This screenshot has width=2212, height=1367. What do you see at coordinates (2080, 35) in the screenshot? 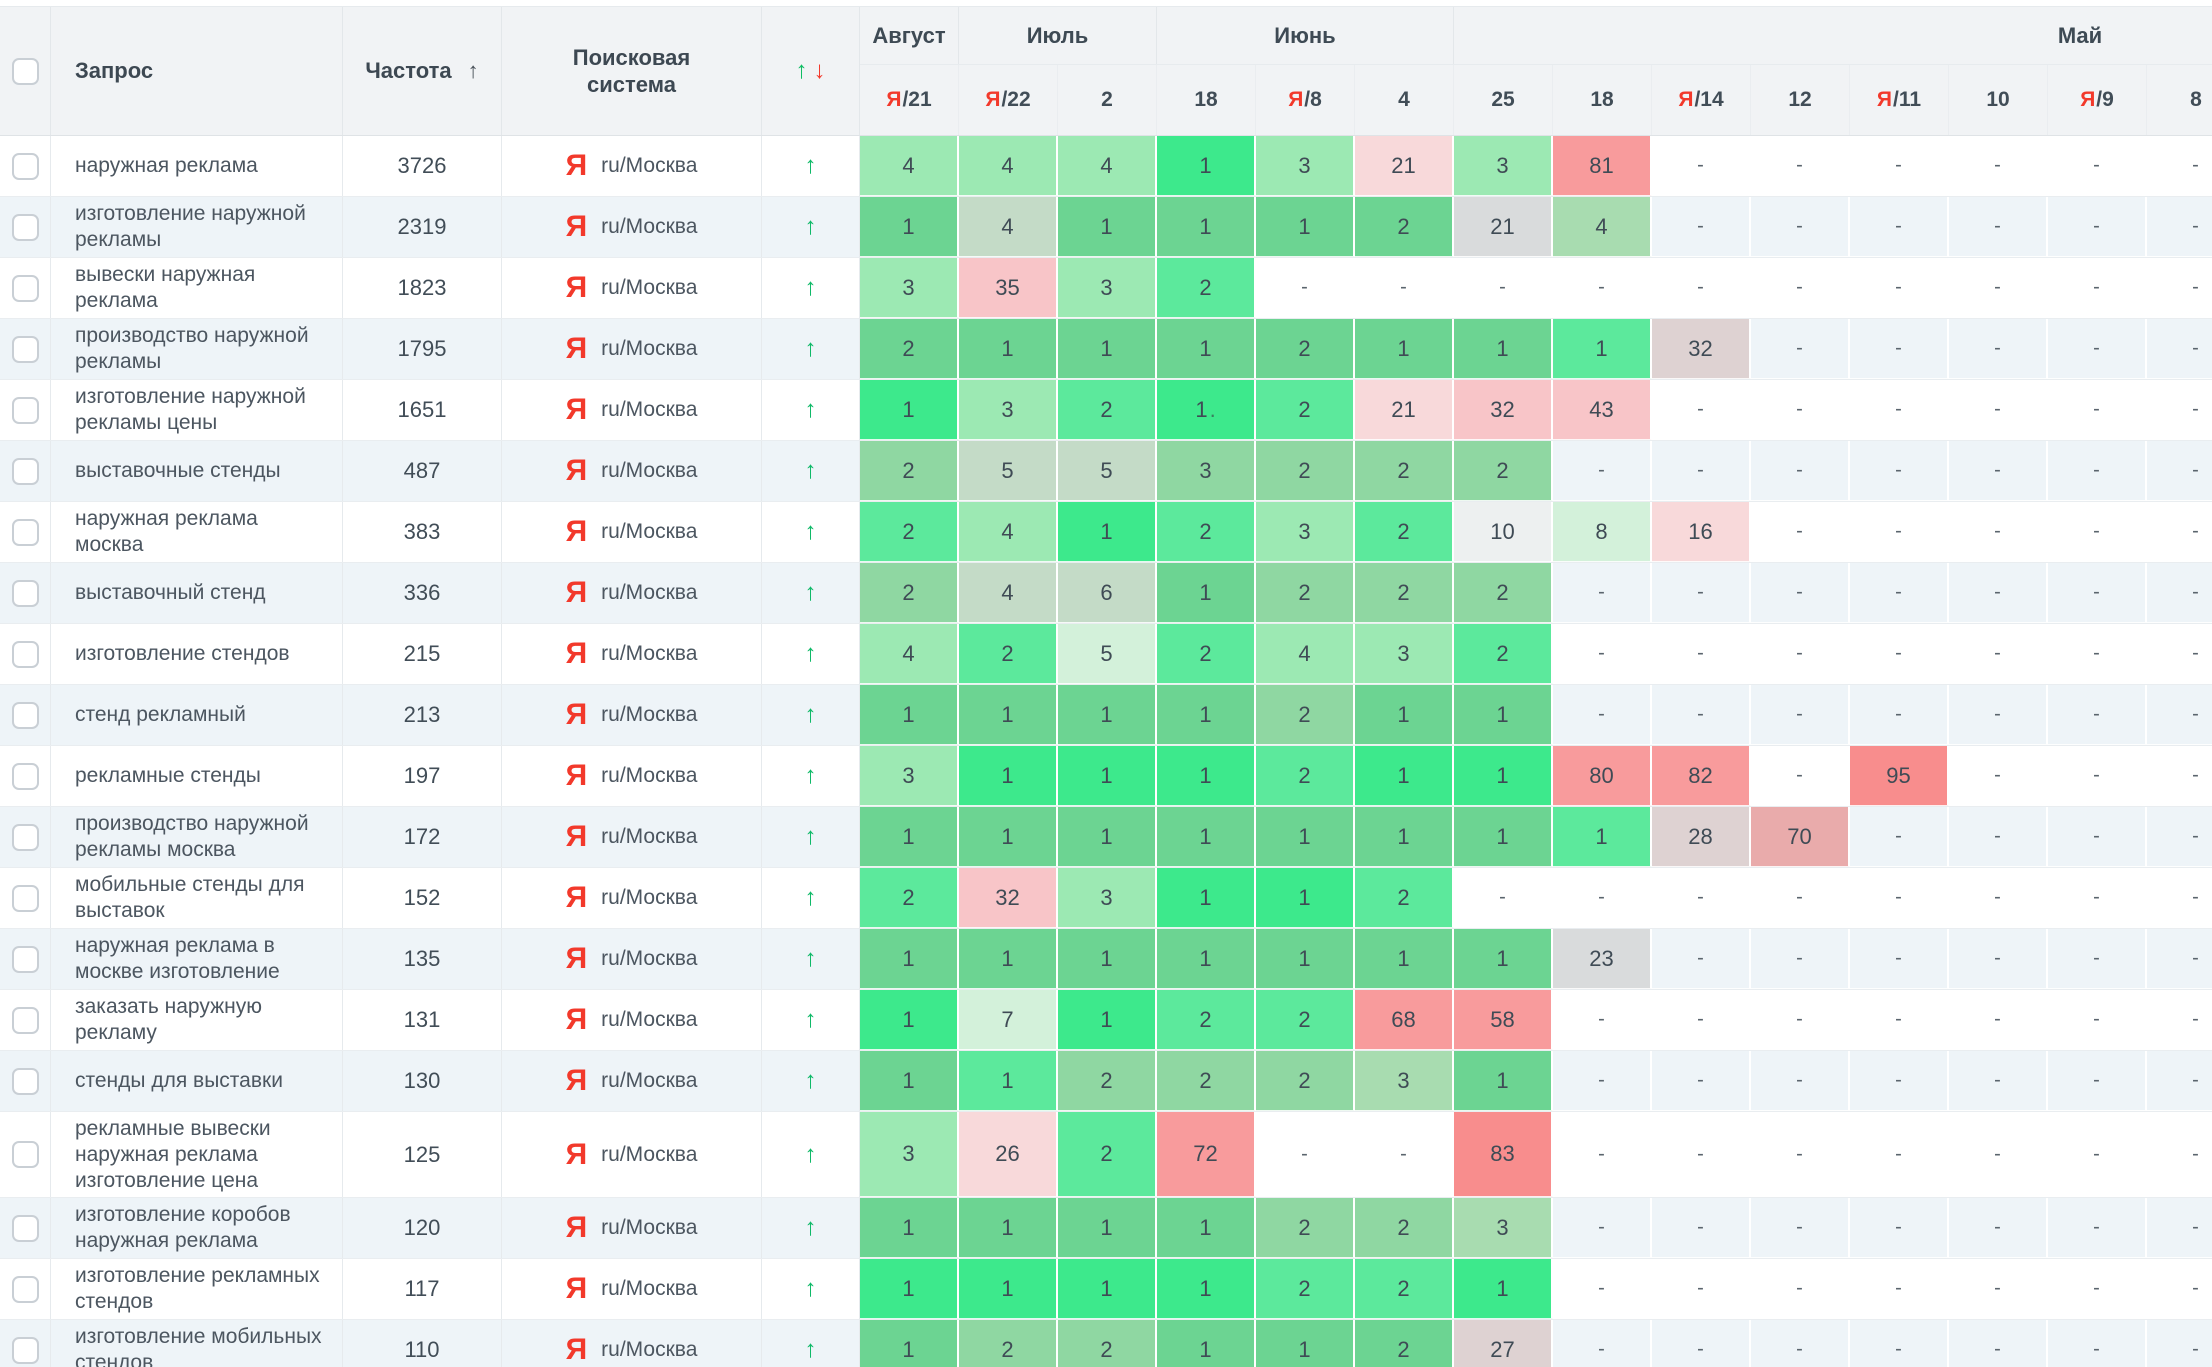
I see `month-label: Май` at bounding box center [2080, 35].